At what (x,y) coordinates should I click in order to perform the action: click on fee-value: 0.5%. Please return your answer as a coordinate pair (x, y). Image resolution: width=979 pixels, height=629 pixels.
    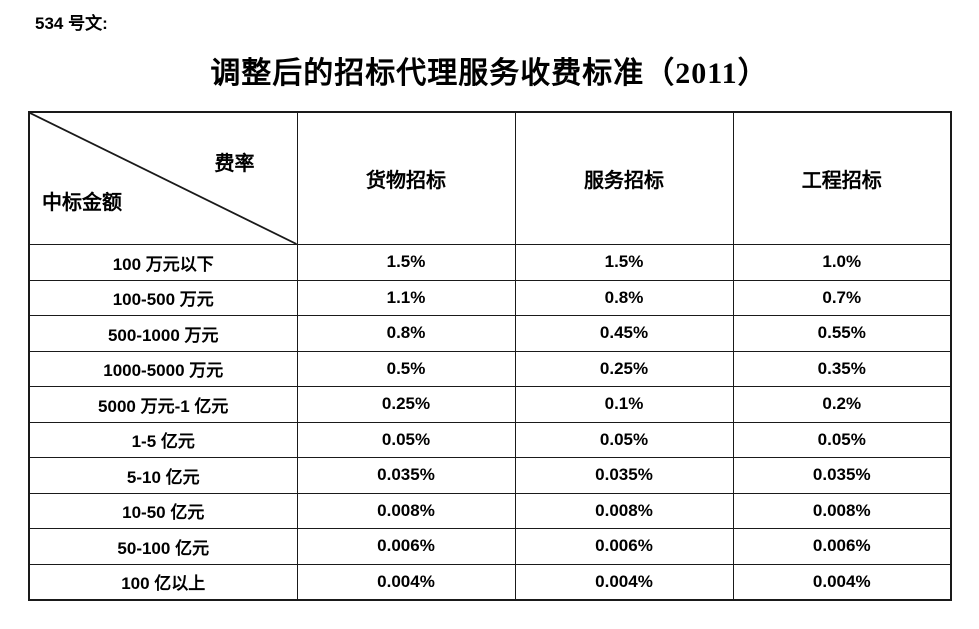
    Looking at the image, I should click on (406, 368).